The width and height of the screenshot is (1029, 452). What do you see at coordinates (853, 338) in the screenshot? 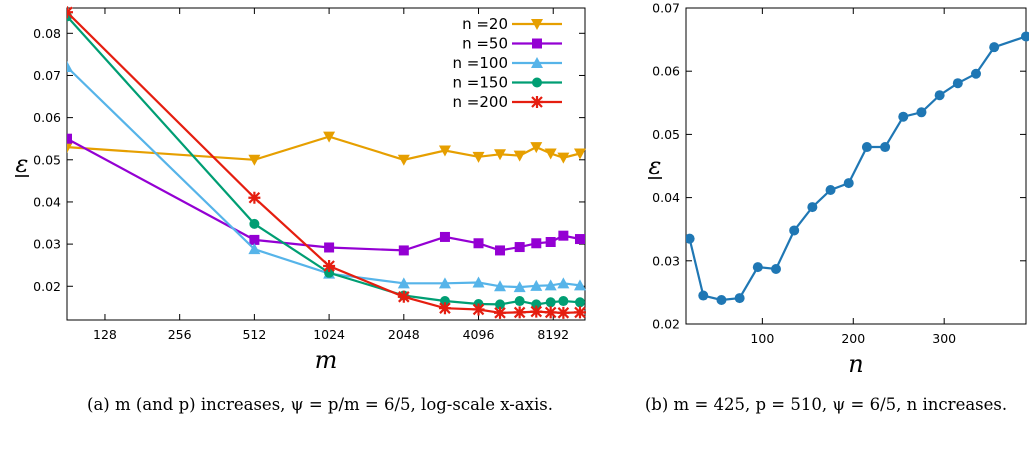
I see `x-tick-label: 200` at bounding box center [853, 338].